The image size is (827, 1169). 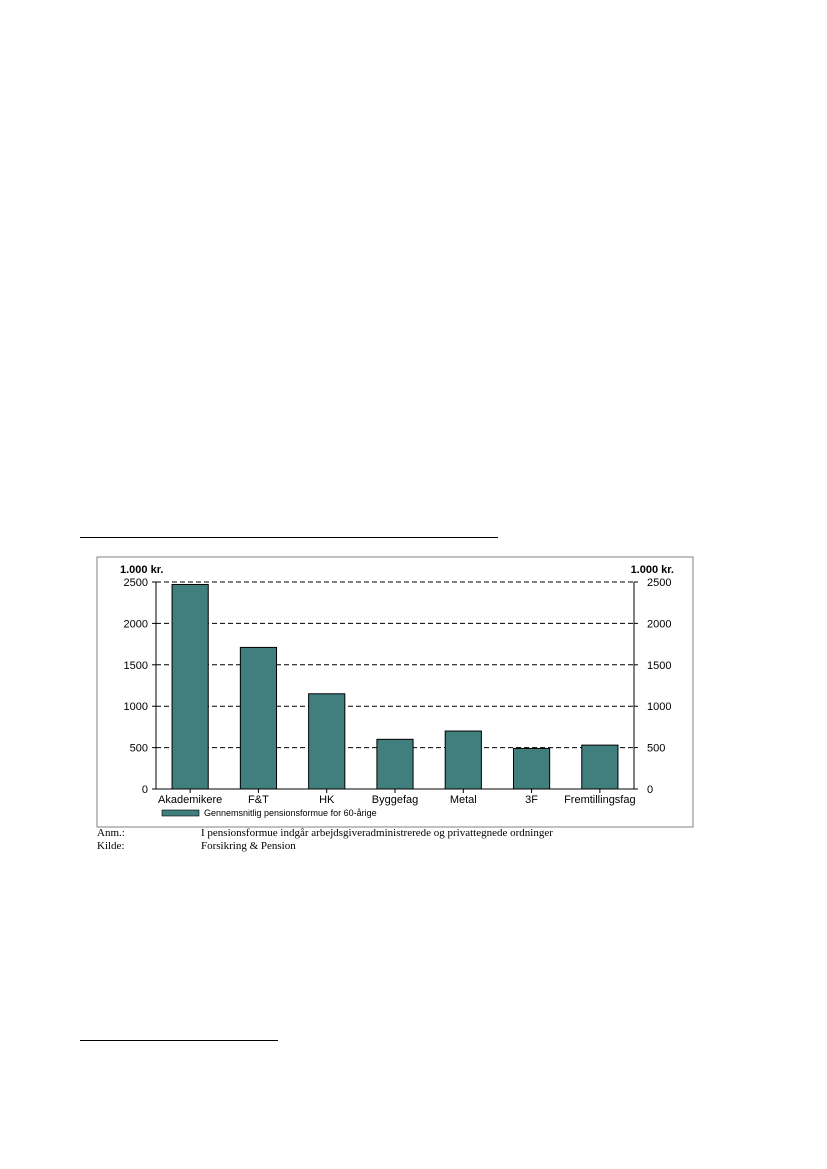 What do you see at coordinates (659, 666) in the screenshot?
I see `y-tick-label-right: 1500` at bounding box center [659, 666].